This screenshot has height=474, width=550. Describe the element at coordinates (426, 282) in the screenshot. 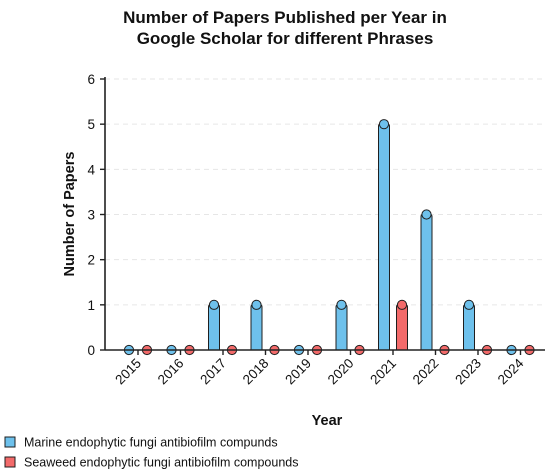

I see `bar-series-1-2022` at that location.